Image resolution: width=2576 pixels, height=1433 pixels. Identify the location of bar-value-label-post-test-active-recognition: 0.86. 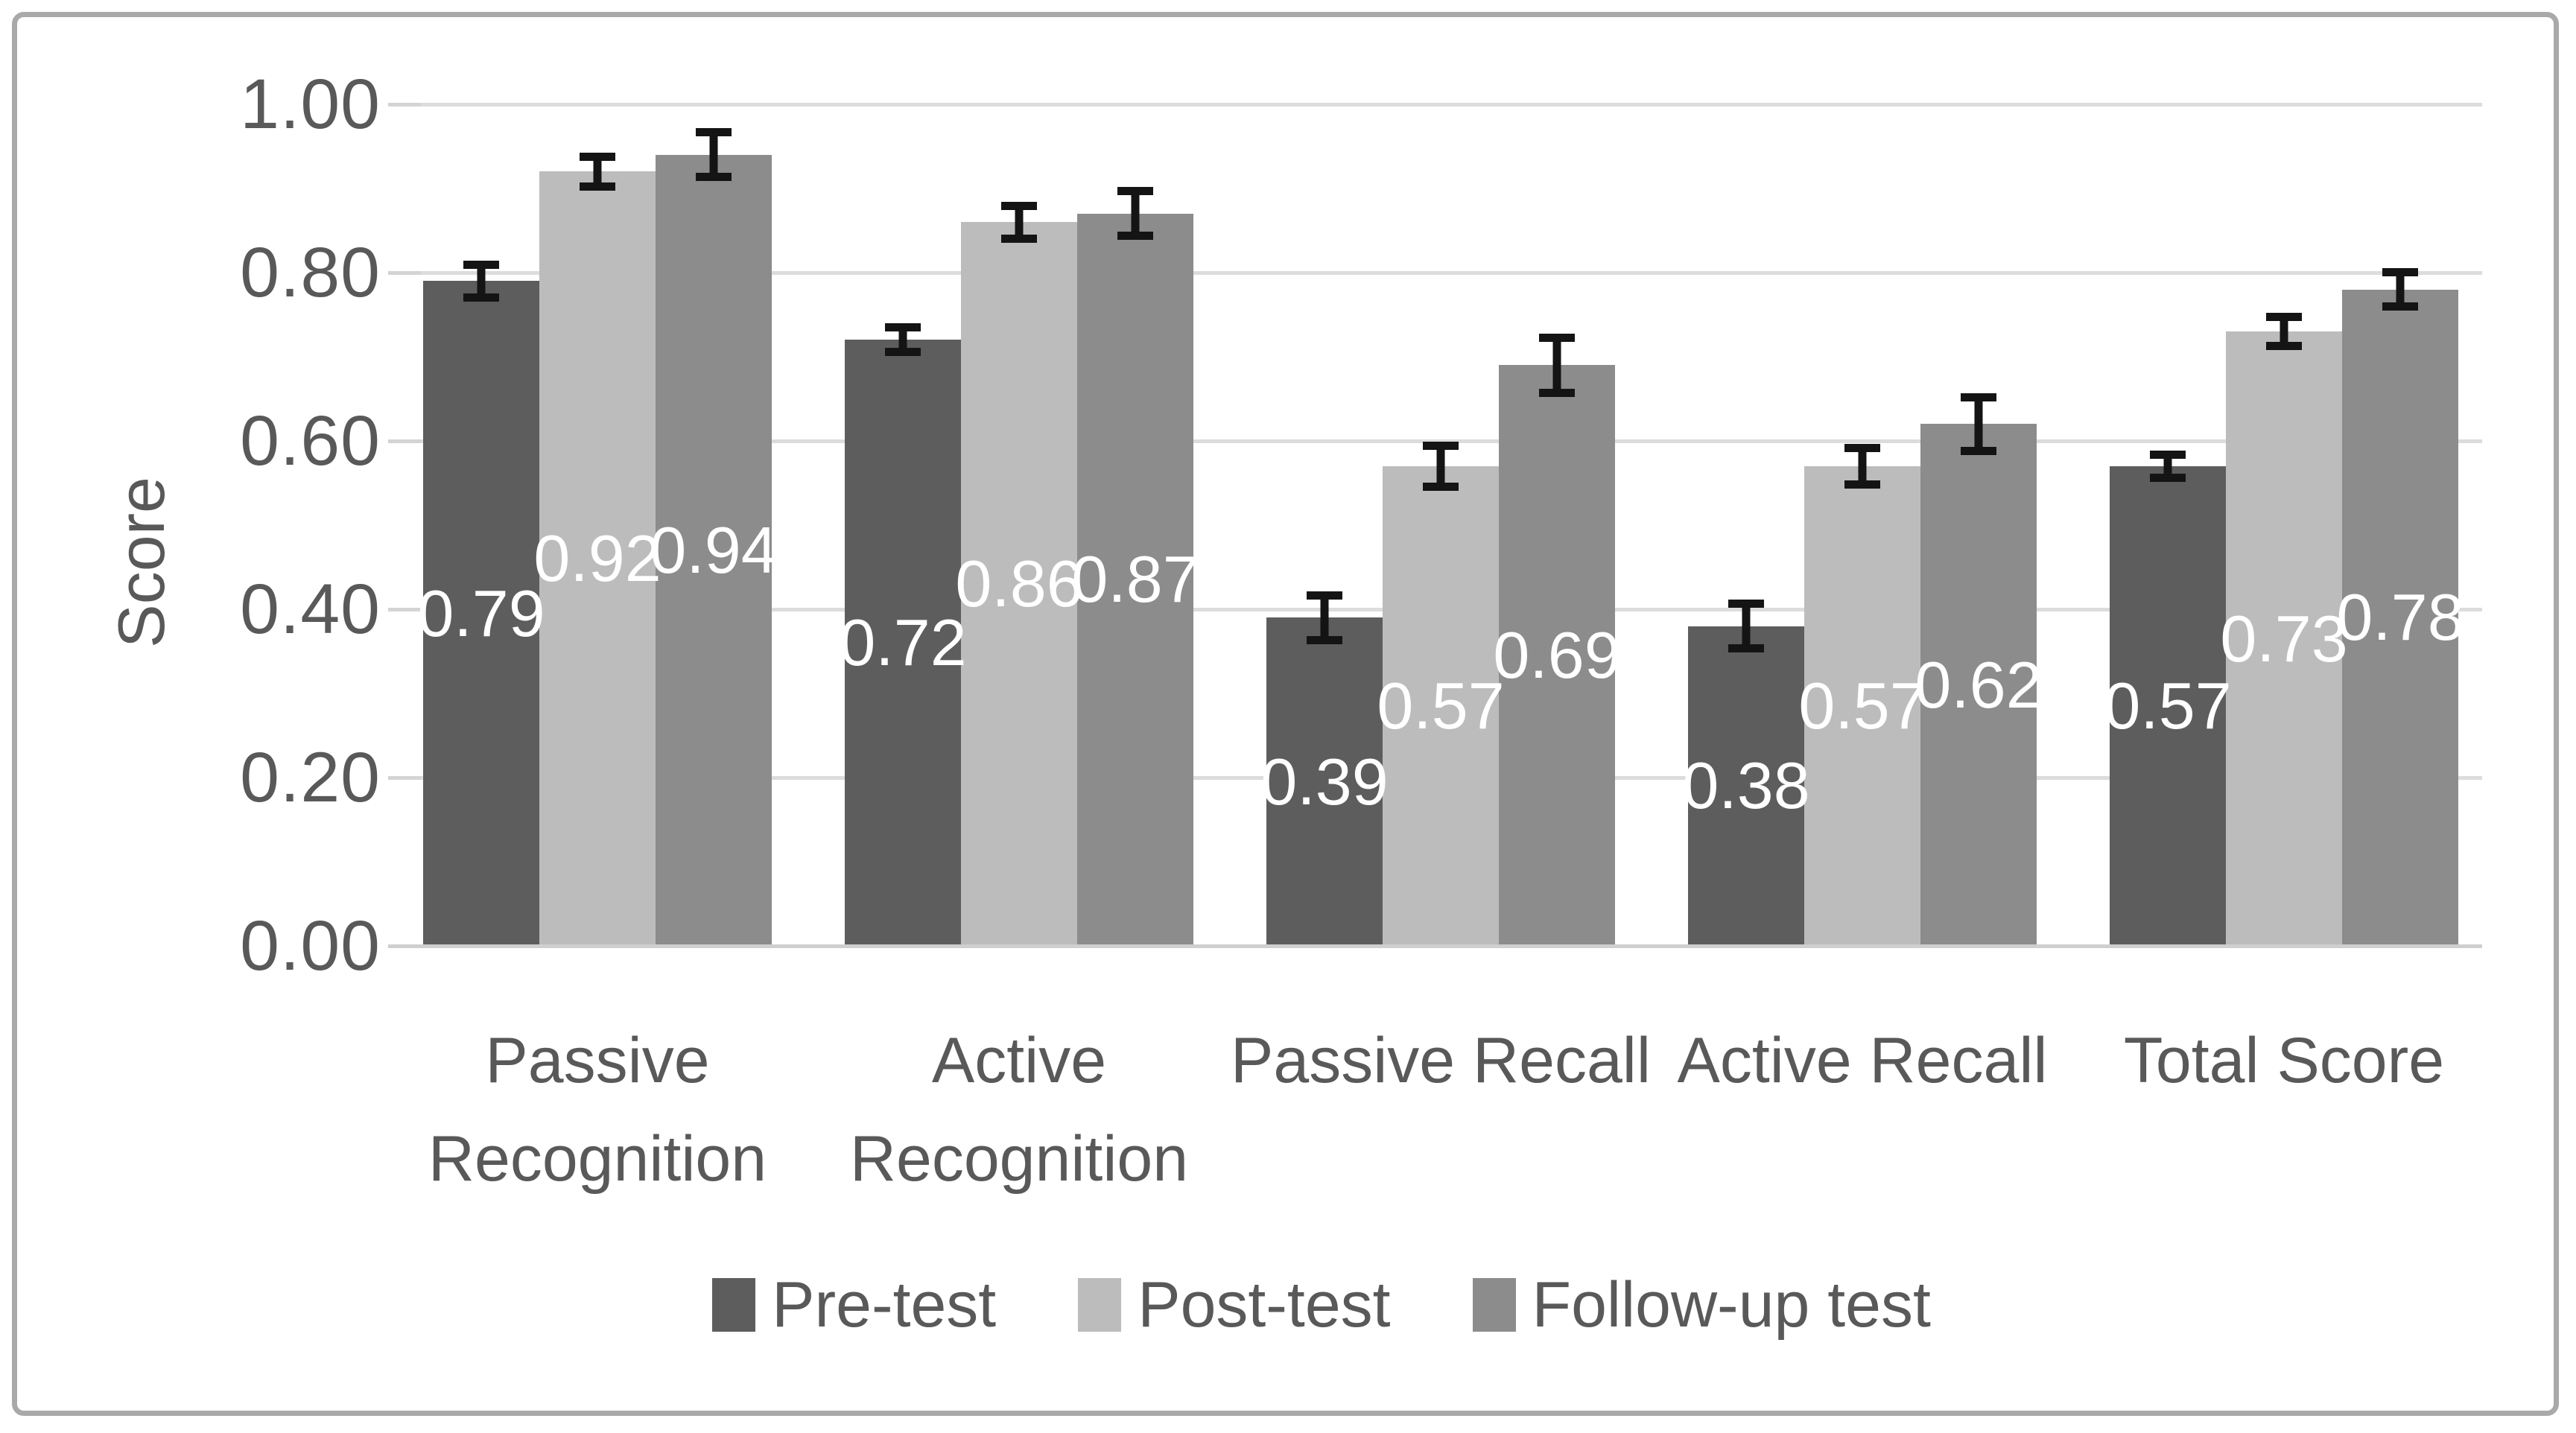
(1019, 584).